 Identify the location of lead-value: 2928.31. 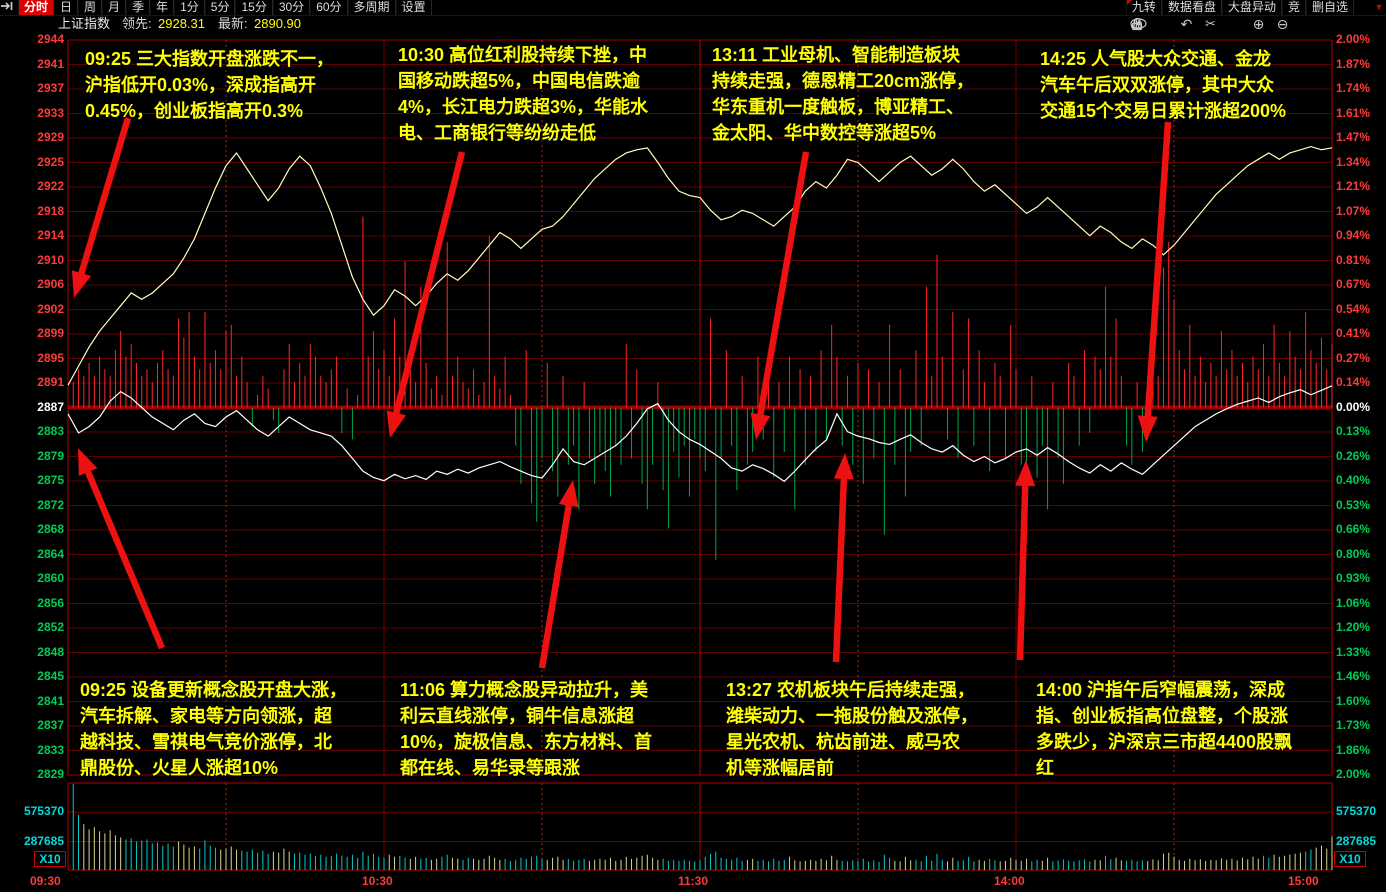
(181, 23).